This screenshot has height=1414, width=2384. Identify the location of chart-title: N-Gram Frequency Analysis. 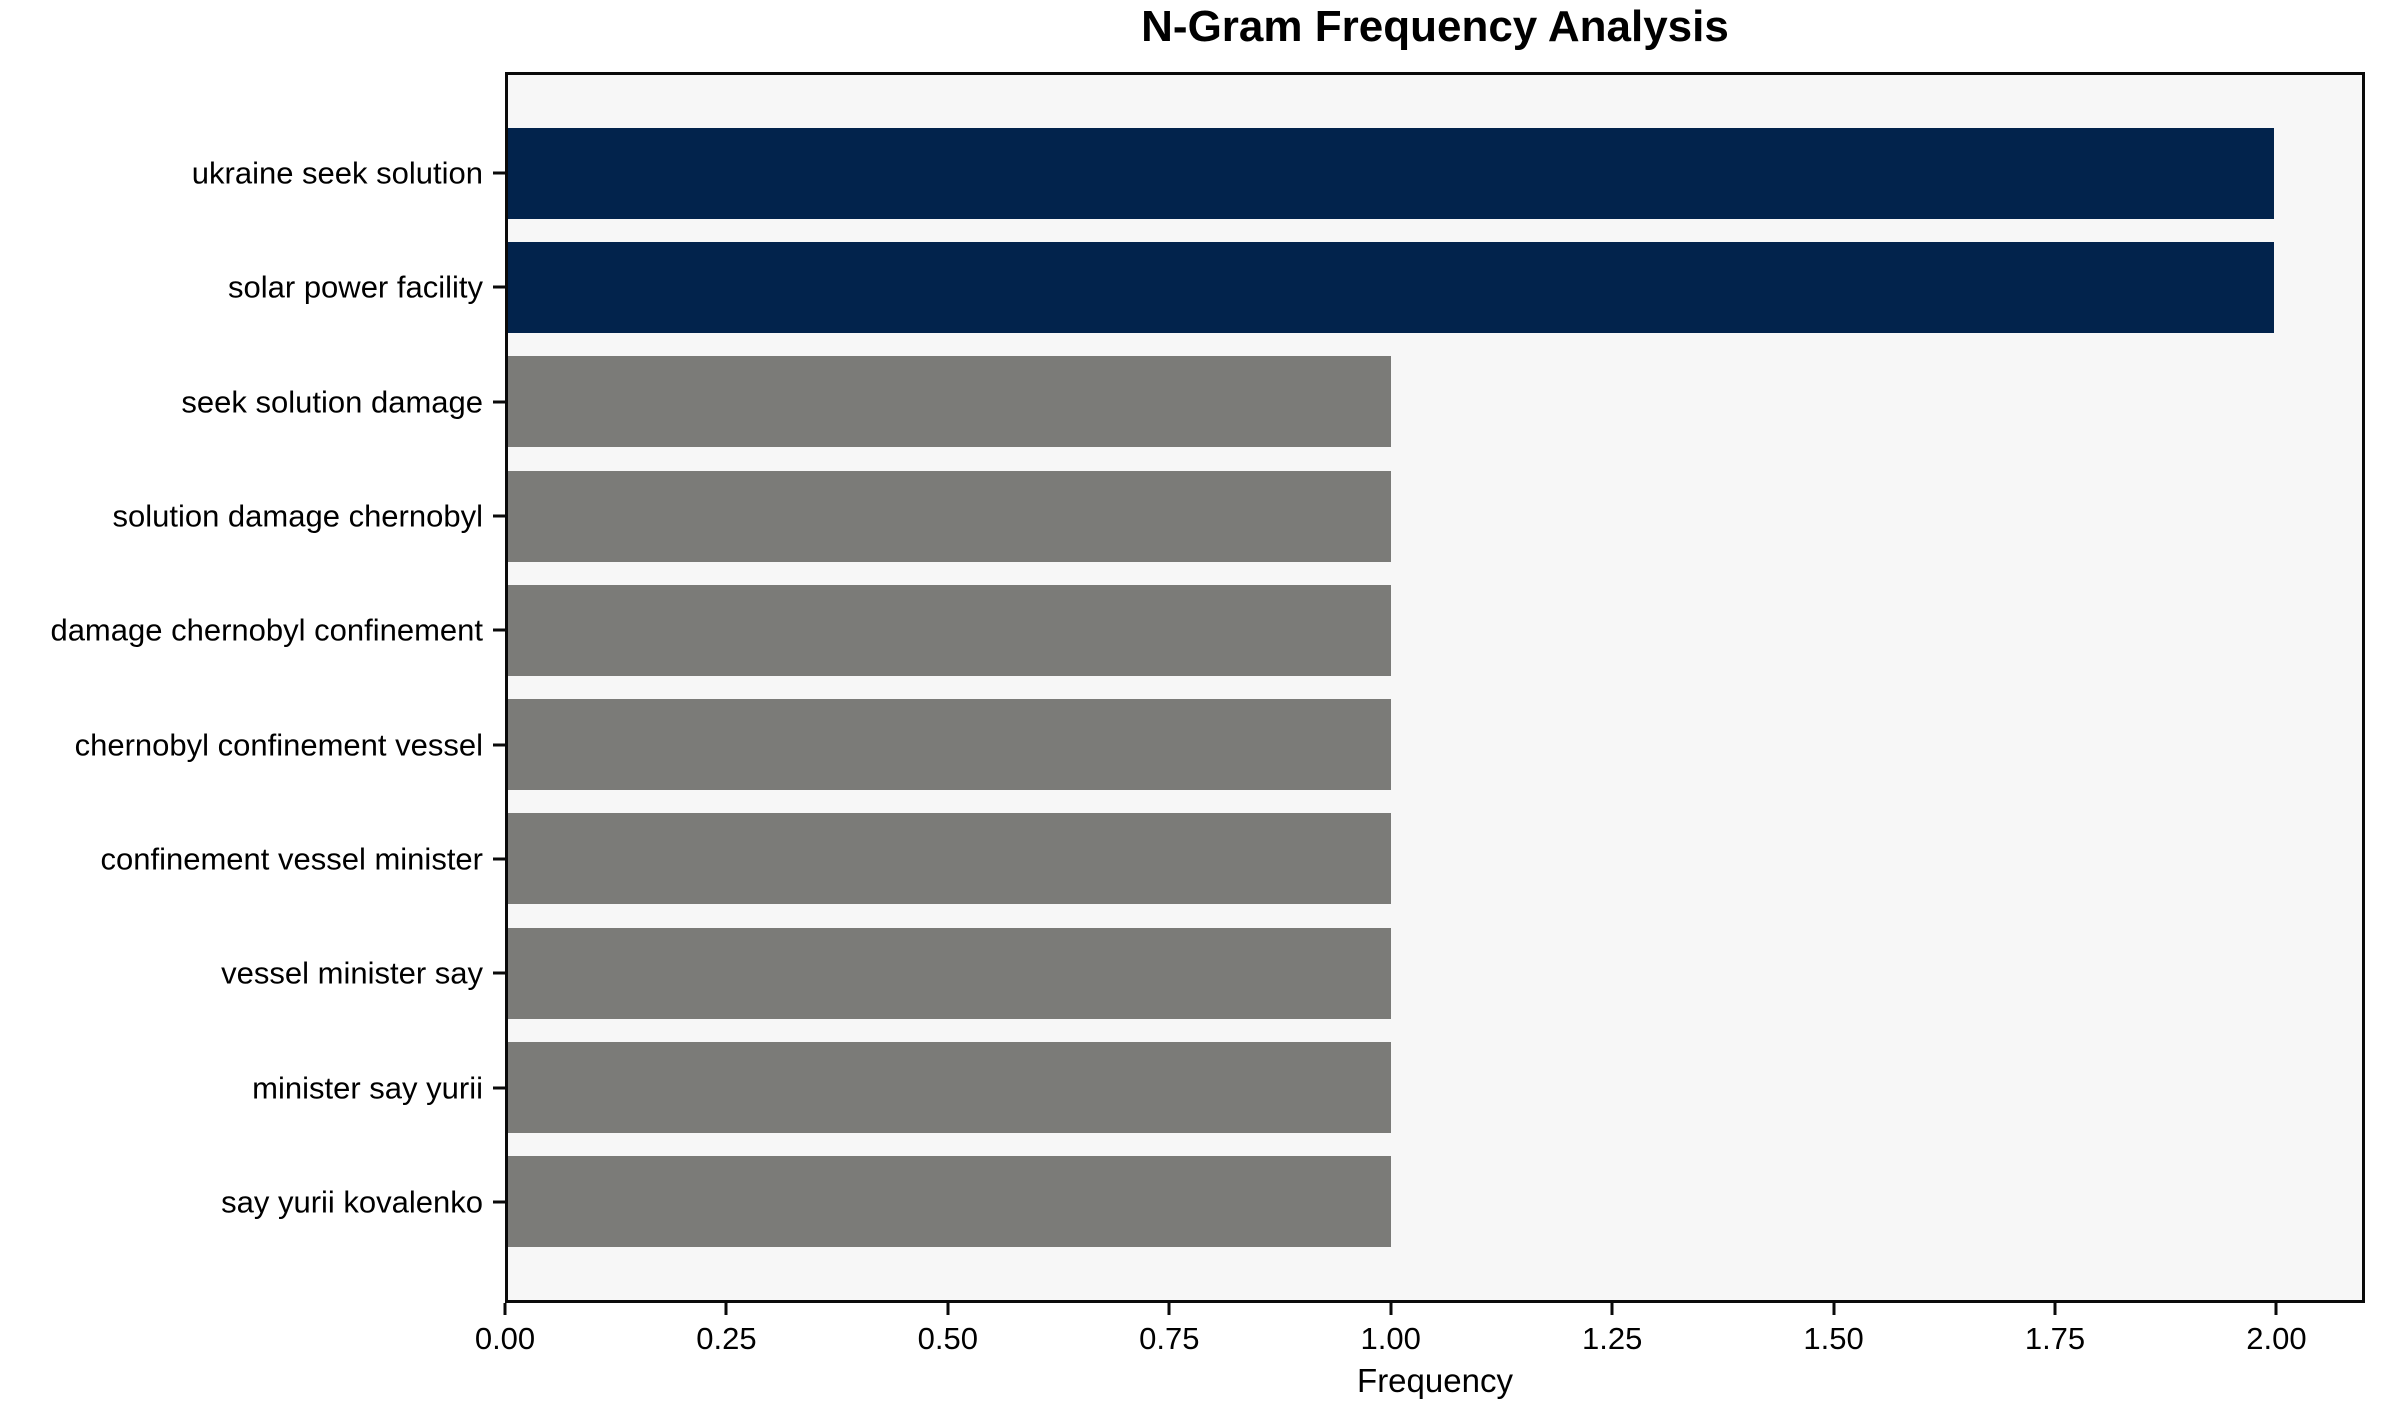
(1435, 26).